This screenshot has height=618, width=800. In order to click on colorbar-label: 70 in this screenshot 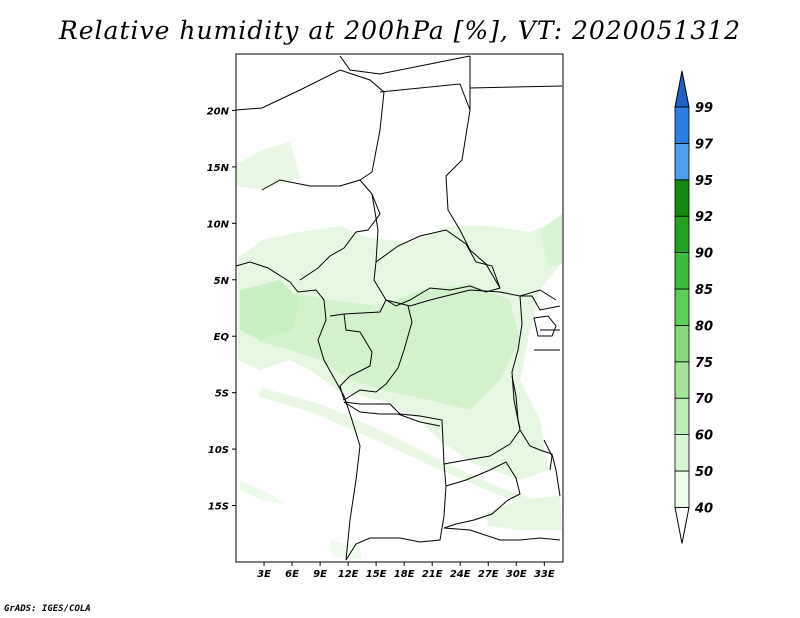, I will do `click(704, 399)`.